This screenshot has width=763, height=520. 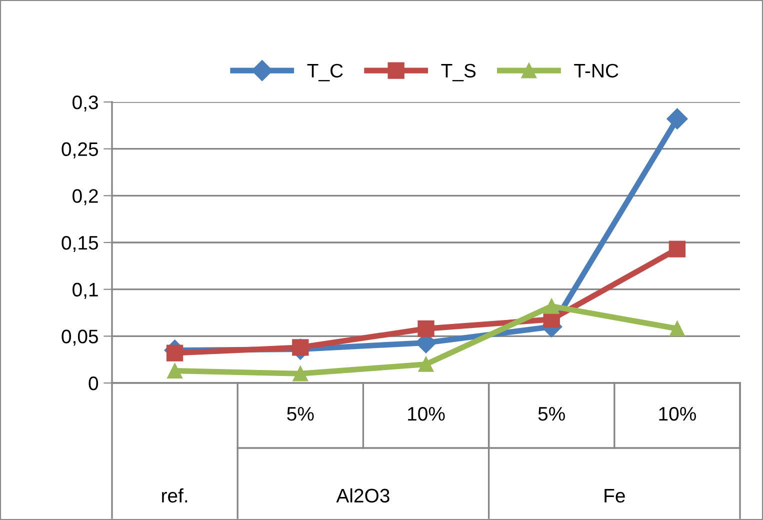 I want to click on y-tick-label: 0,25, so click(x=80, y=150).